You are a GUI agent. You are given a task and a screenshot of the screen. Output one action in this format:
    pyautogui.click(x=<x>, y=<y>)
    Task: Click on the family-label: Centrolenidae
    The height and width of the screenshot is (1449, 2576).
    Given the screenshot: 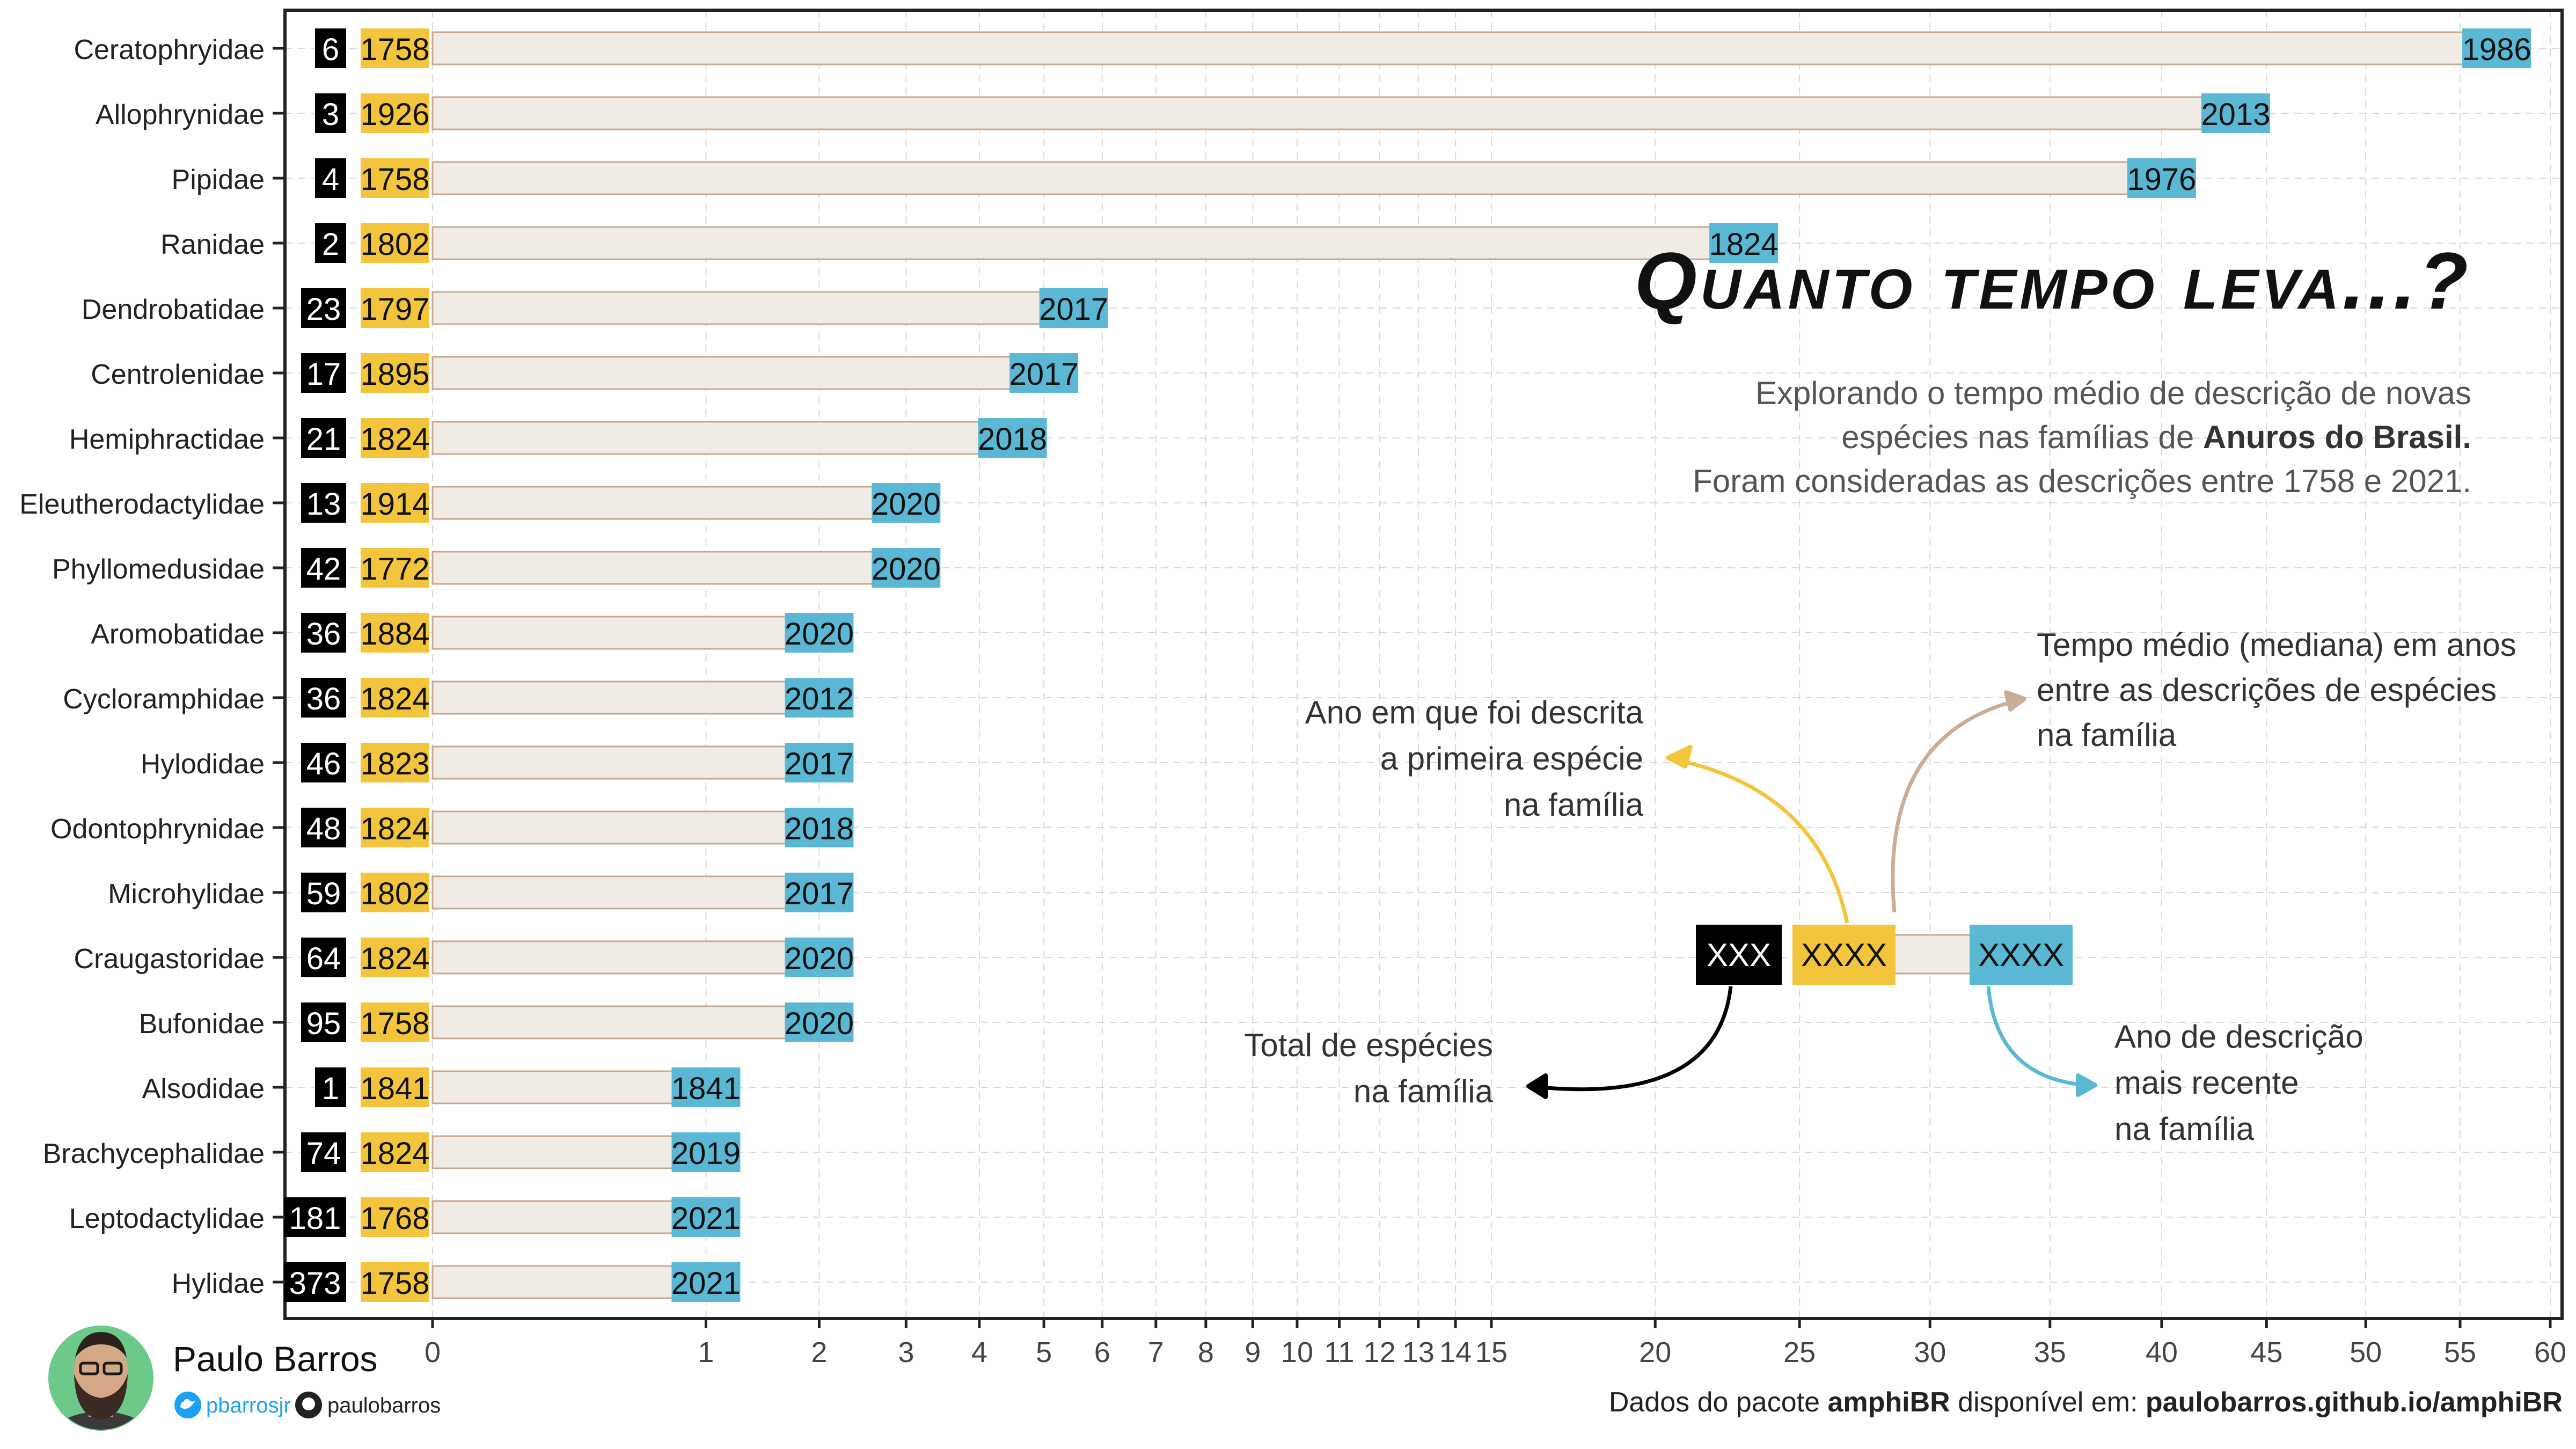 What is the action you would take?
    pyautogui.click(x=178, y=374)
    